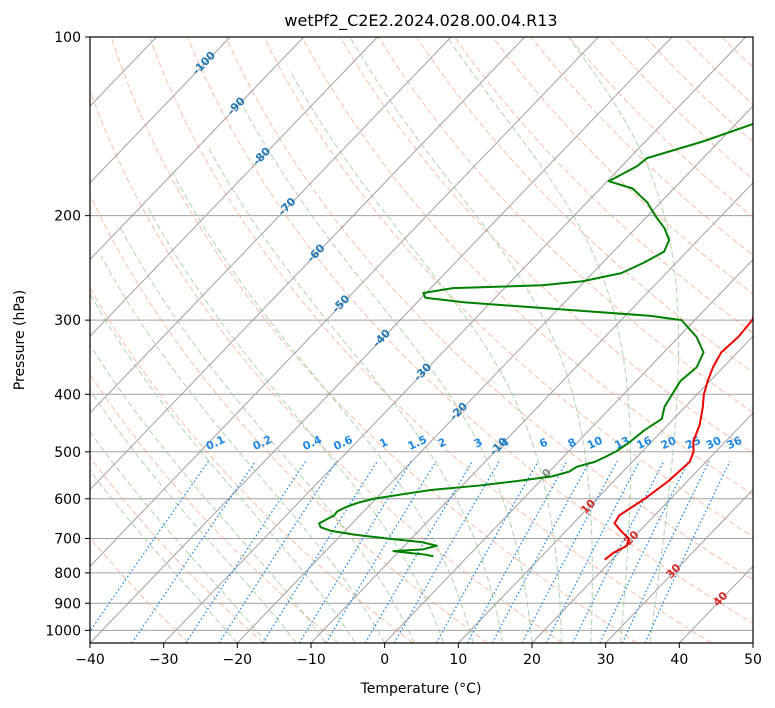 This screenshot has width=775, height=708. What do you see at coordinates (458, 660) in the screenshot?
I see `x-tick-label: 10` at bounding box center [458, 660].